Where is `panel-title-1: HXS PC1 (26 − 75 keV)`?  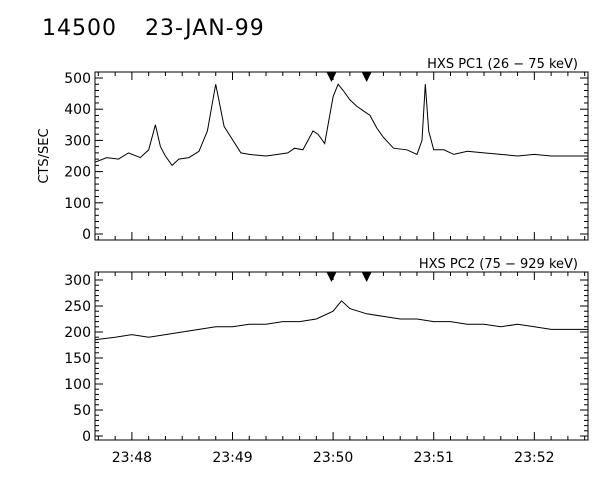
panel-title-1: HXS PC1 (26 − 75 keV) is located at coordinates (502, 64).